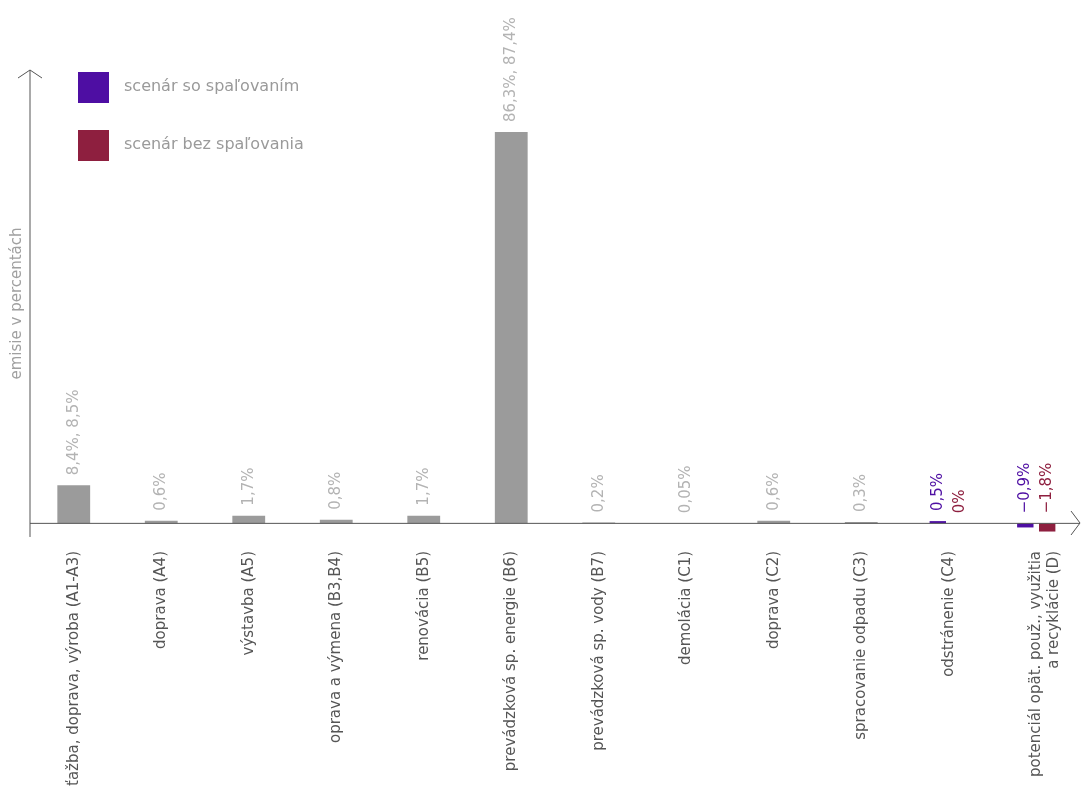 The height and width of the screenshot is (800, 1090). What do you see at coordinates (947, 613) in the screenshot?
I see `x-tick-label: odstránenie (C4)` at bounding box center [947, 613].